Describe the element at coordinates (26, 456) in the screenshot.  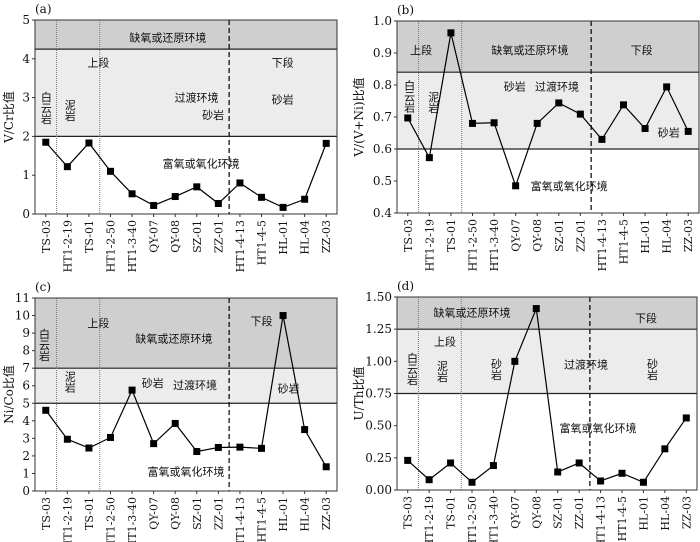
I see `y-tick-label: 2` at that location.